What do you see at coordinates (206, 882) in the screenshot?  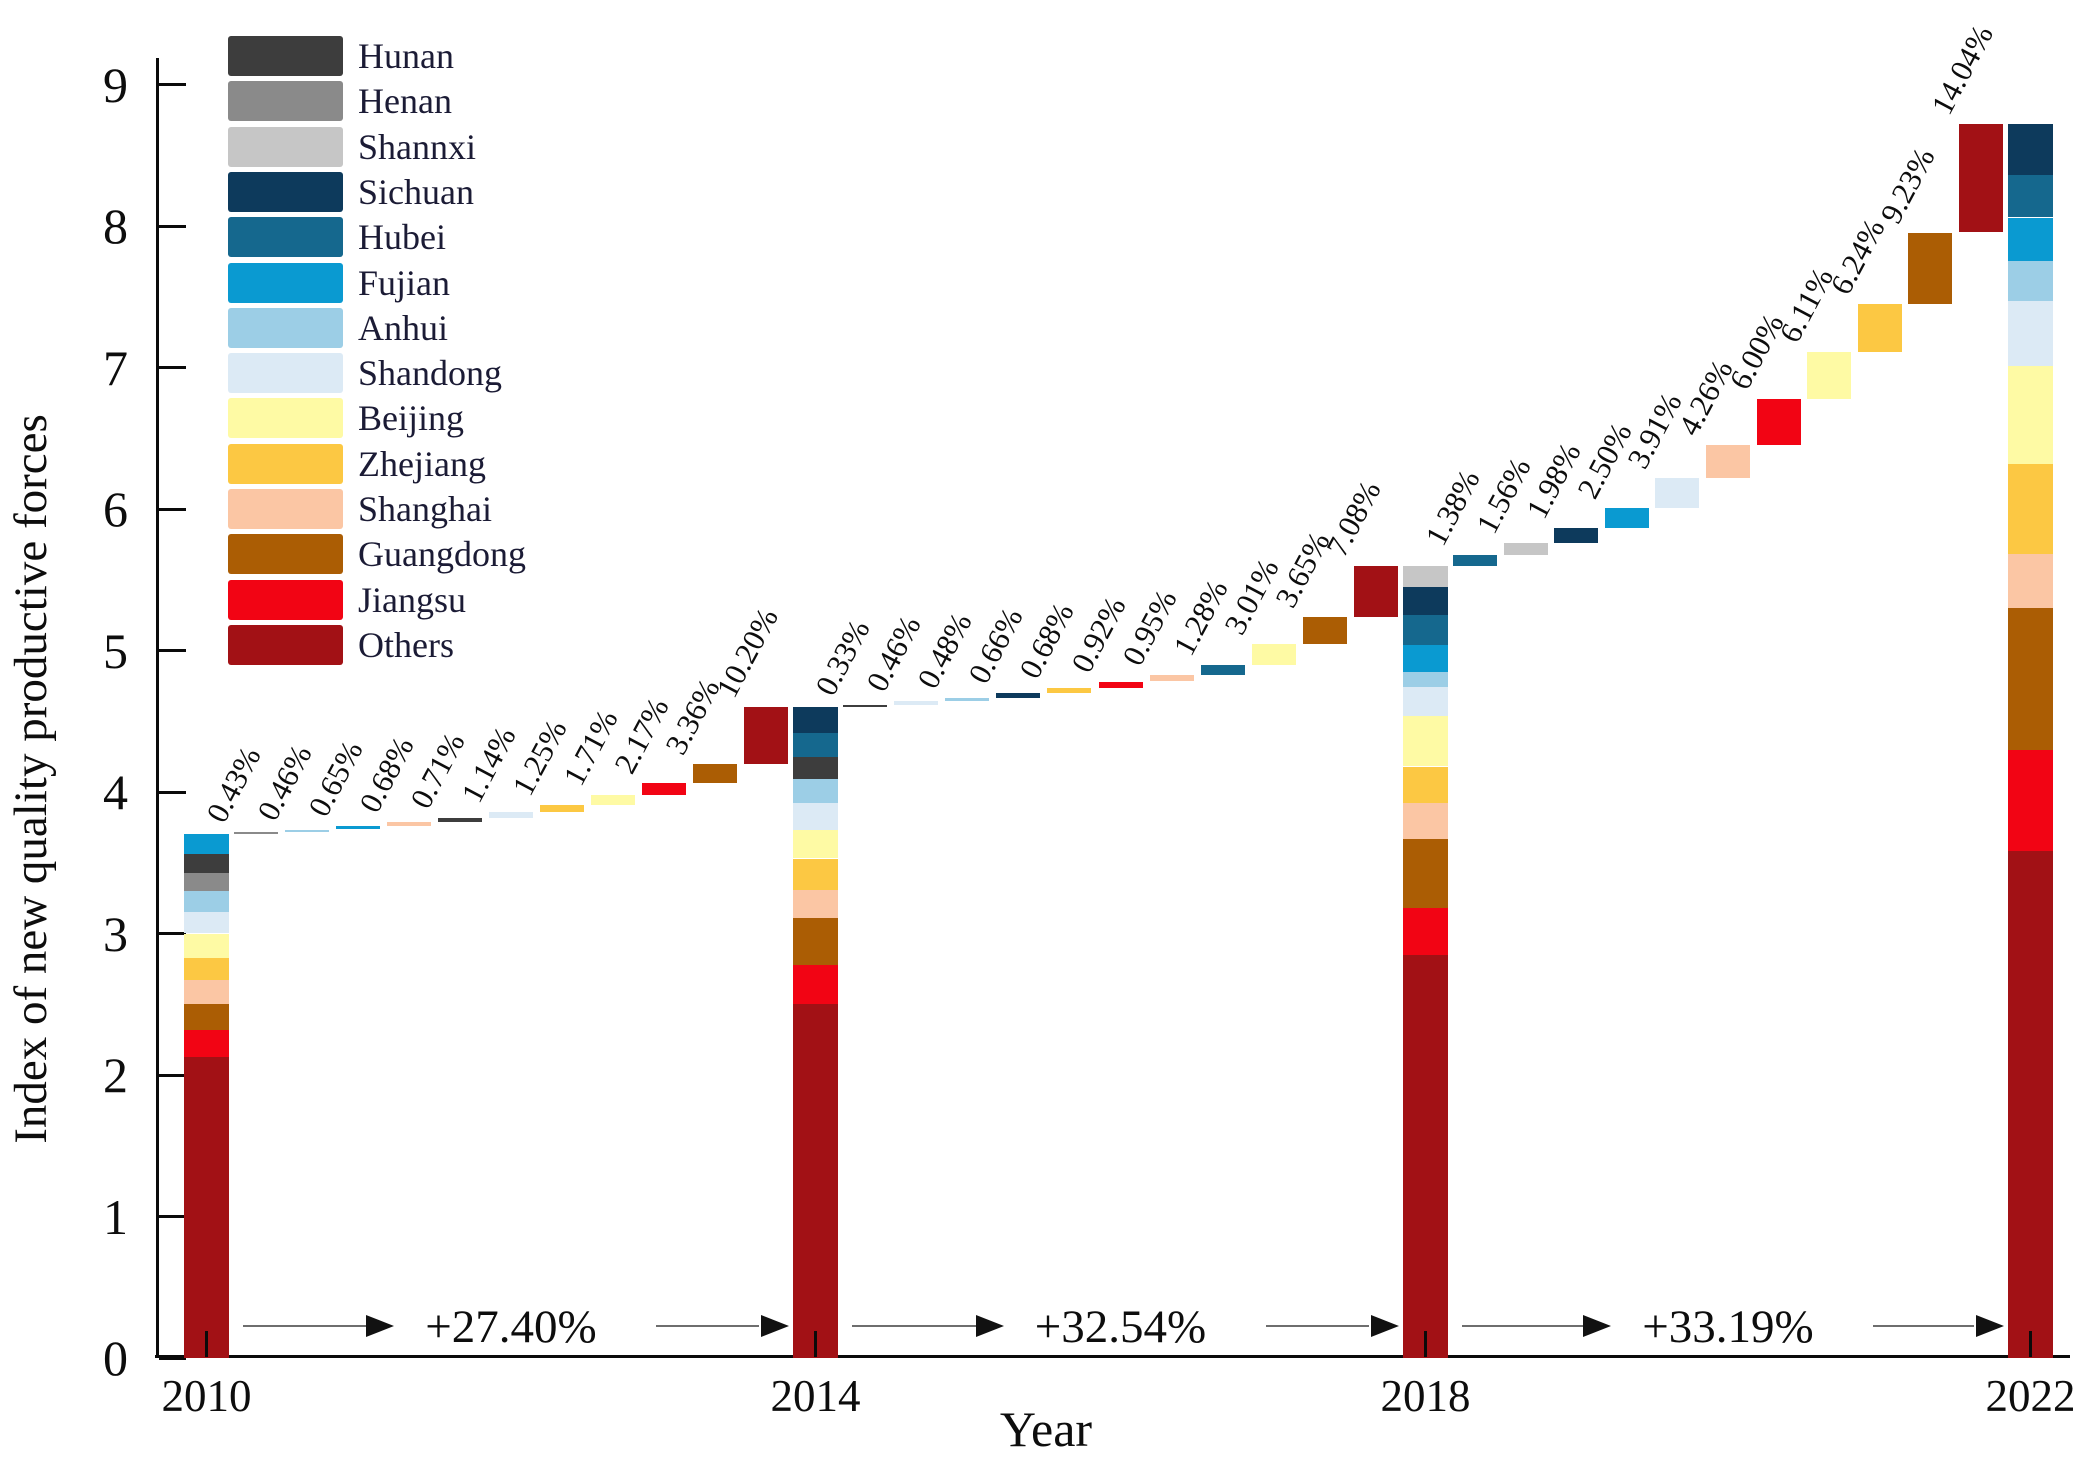 I see `bar-segment-henan` at bounding box center [206, 882].